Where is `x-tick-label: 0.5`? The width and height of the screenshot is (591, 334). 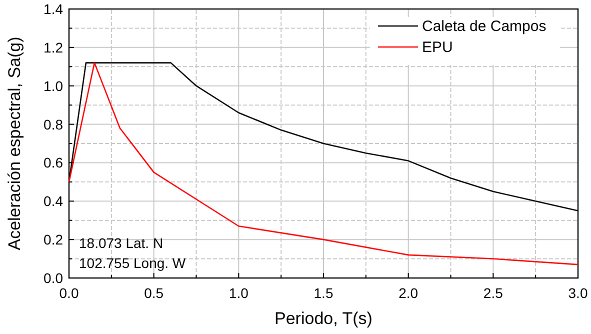
x-tick-label: 0.5 is located at coordinates (154, 293).